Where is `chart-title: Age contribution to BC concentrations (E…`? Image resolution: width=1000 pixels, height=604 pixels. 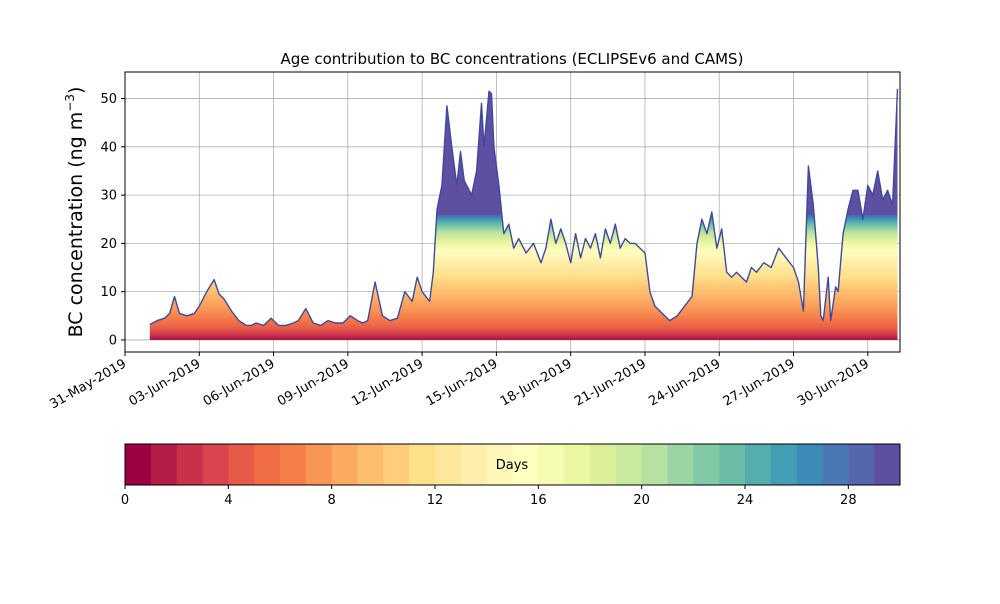
chart-title: Age contribution to BC concentrations (E… is located at coordinates (512, 59).